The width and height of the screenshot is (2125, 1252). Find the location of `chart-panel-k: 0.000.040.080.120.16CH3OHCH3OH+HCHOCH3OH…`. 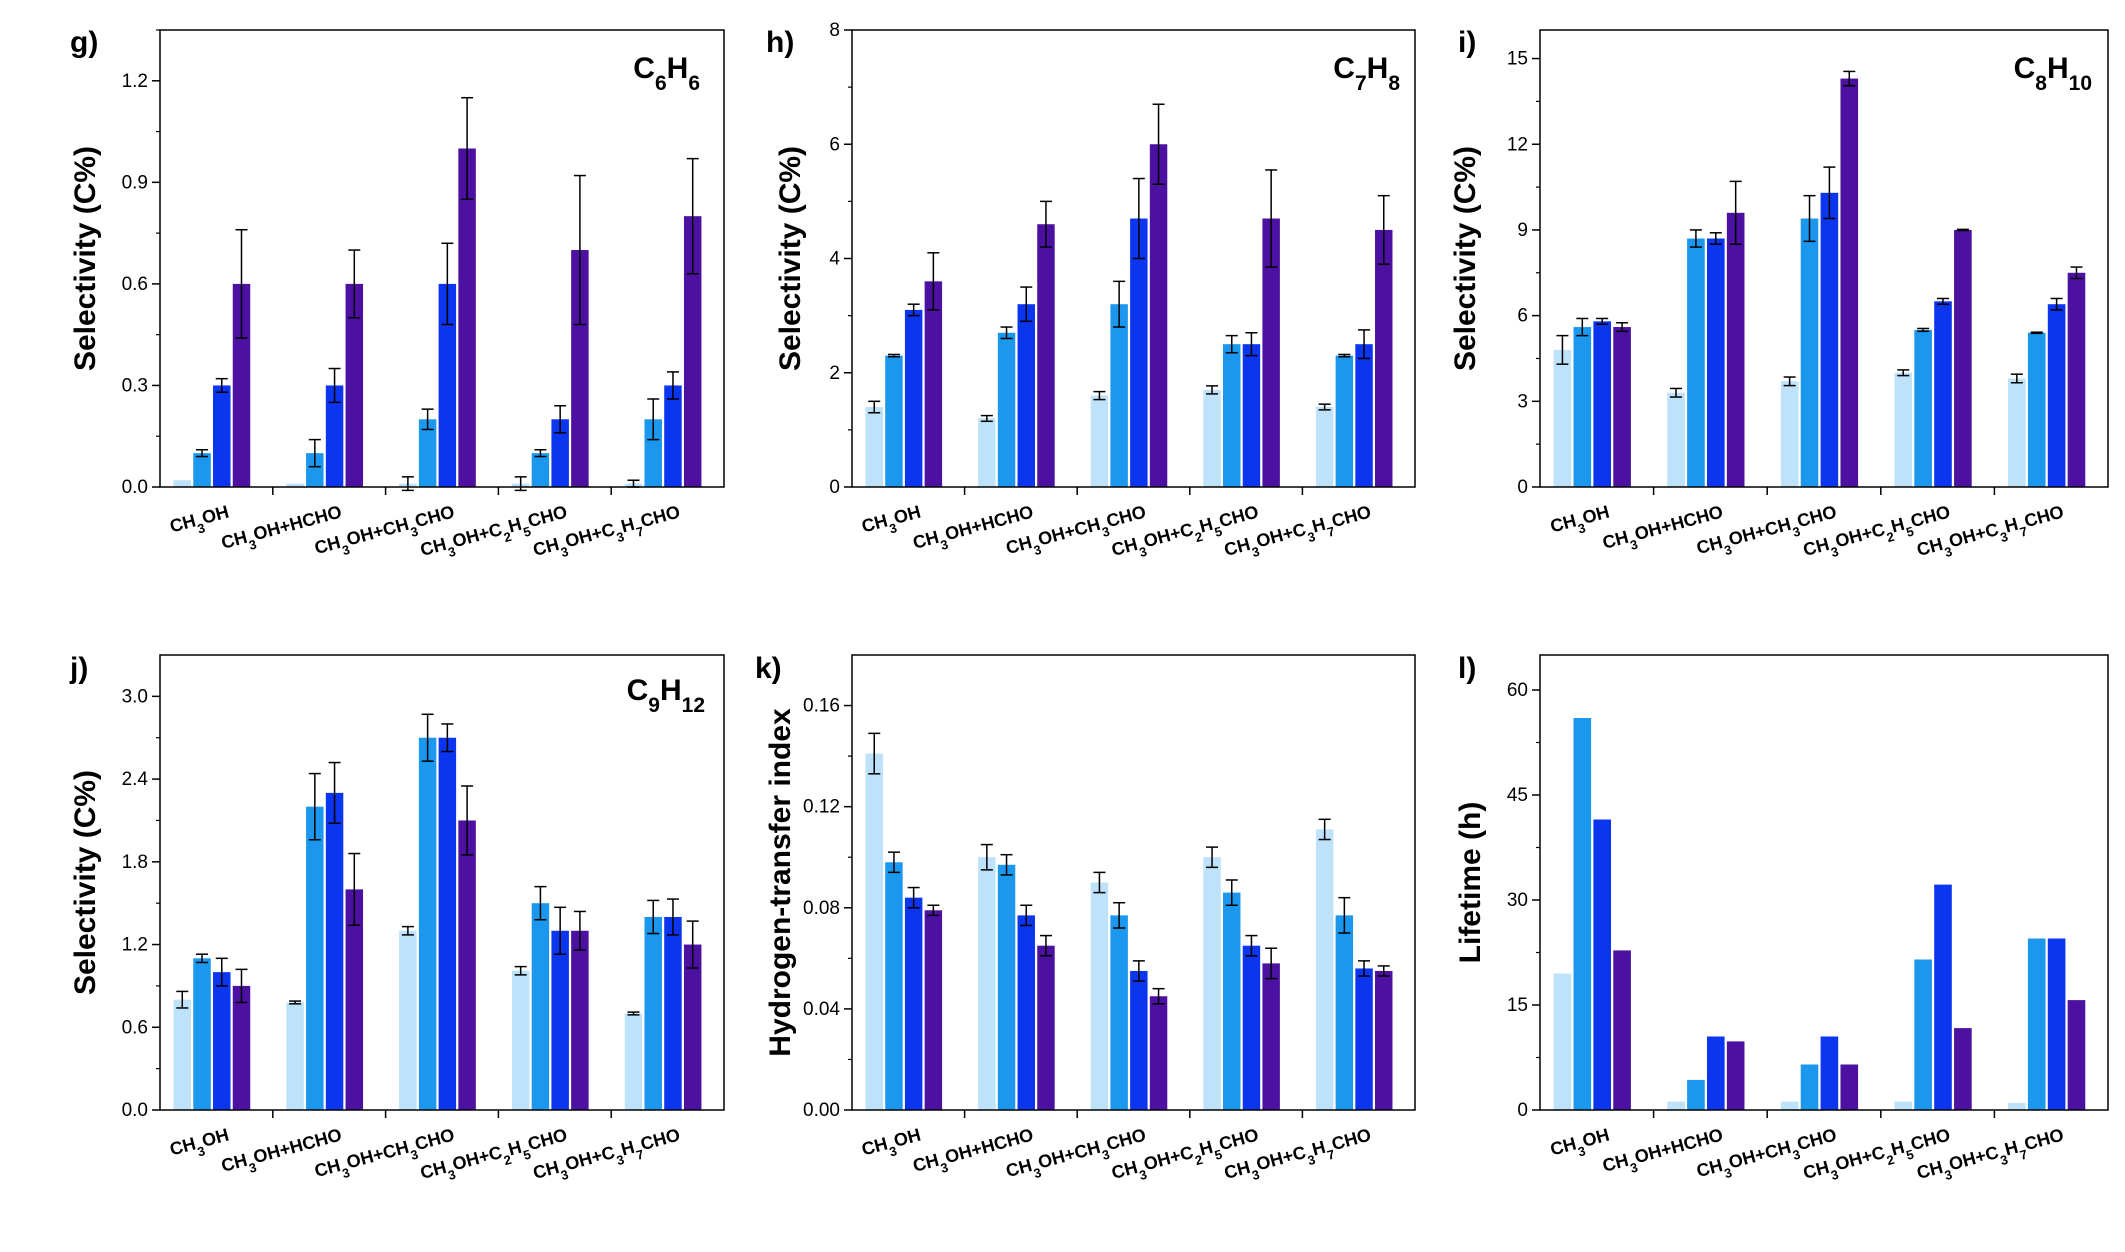

chart-panel-k: 0.000.040.080.120.16CH3OHCH3OH+HCHOCH3OH… is located at coordinates (1085, 917).